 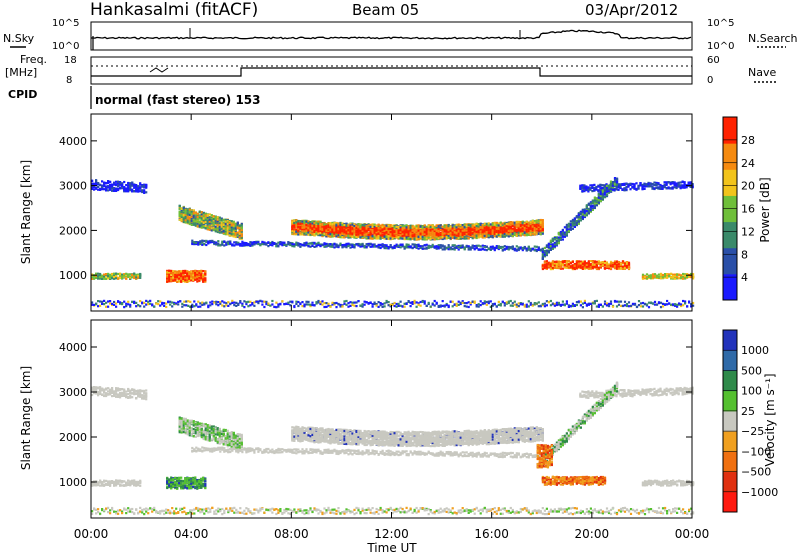 I want to click on freq-tick-top: 18, so click(x=70, y=60).